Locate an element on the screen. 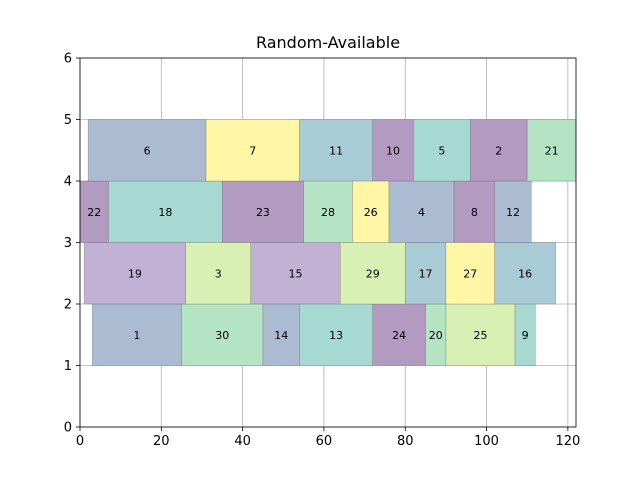  x-tick-label: 120 is located at coordinates (567, 441).